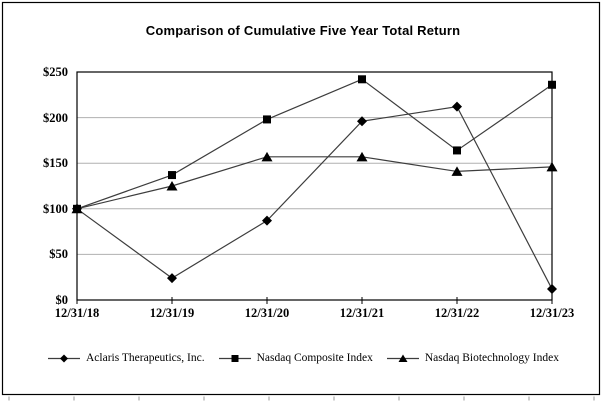  Describe the element at coordinates (267, 313) in the screenshot. I see `x-axis-label: 12/31/20` at that location.